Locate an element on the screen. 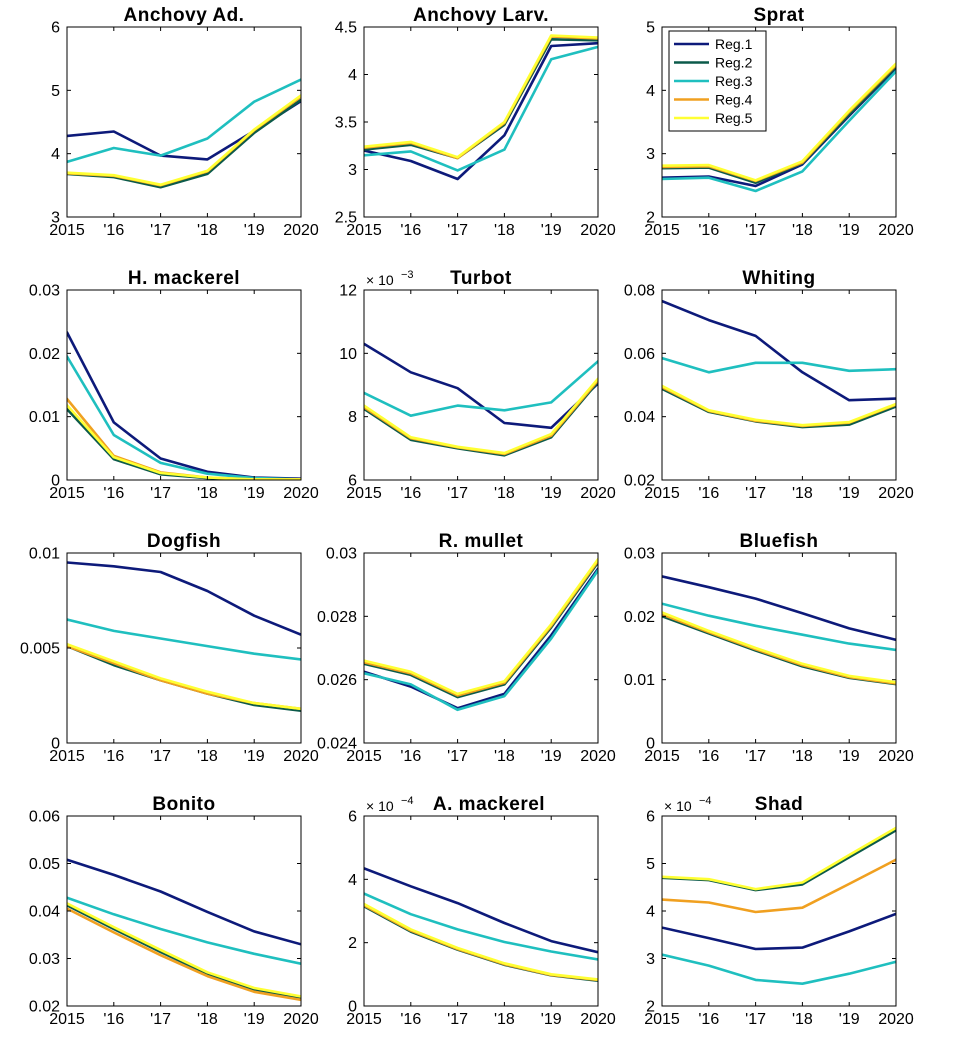 This screenshot has width=964, height=1048. chart-bonito-ytick-label: 0.06 is located at coordinates (44, 817).